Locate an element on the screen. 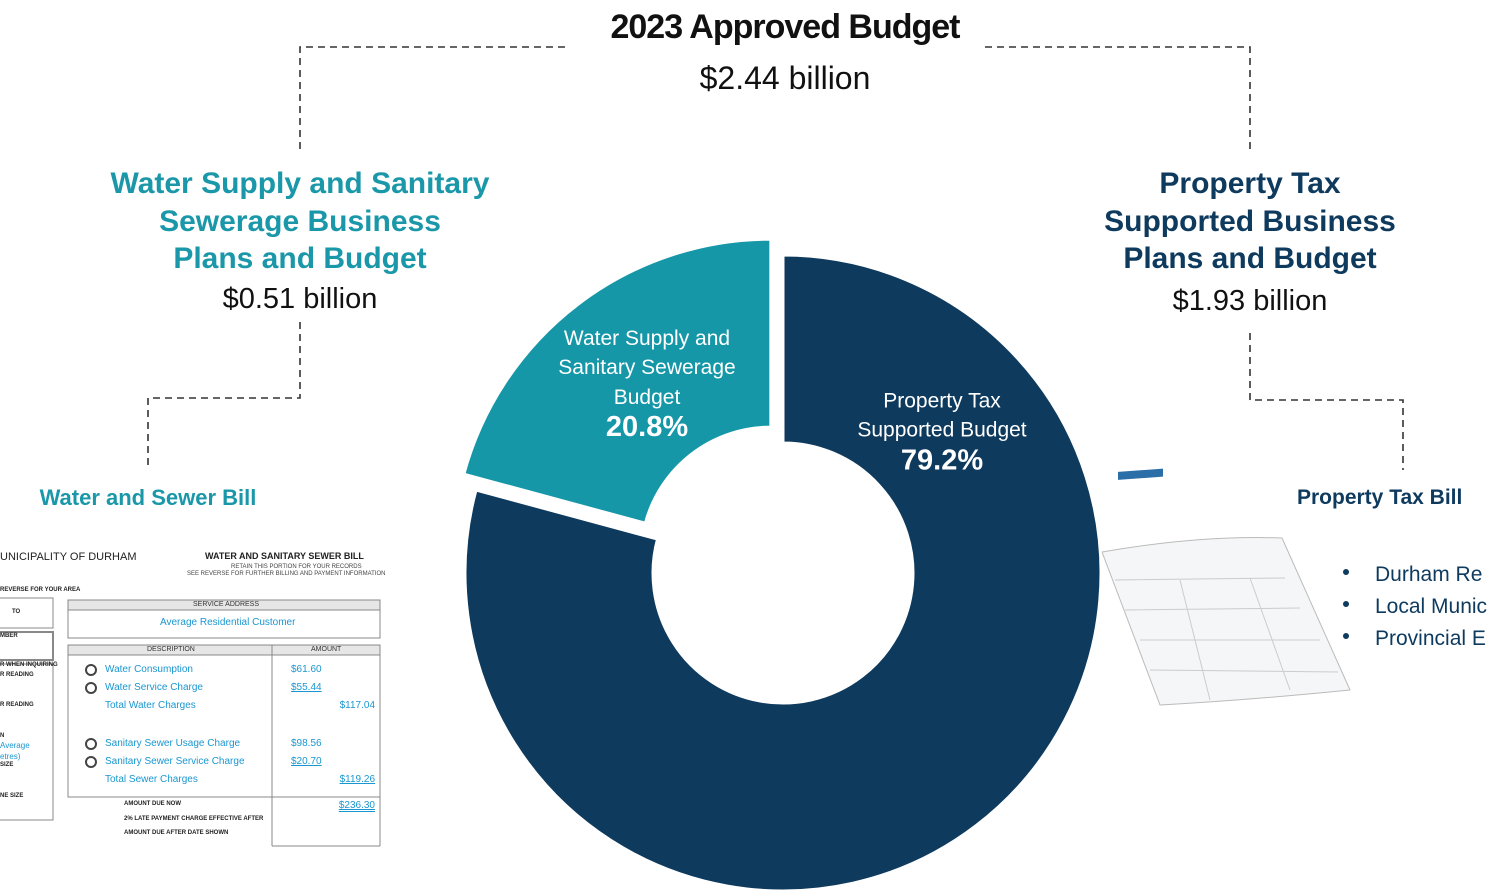 This screenshot has height=892, width=1509. paper is located at coordinates (1226, 621).